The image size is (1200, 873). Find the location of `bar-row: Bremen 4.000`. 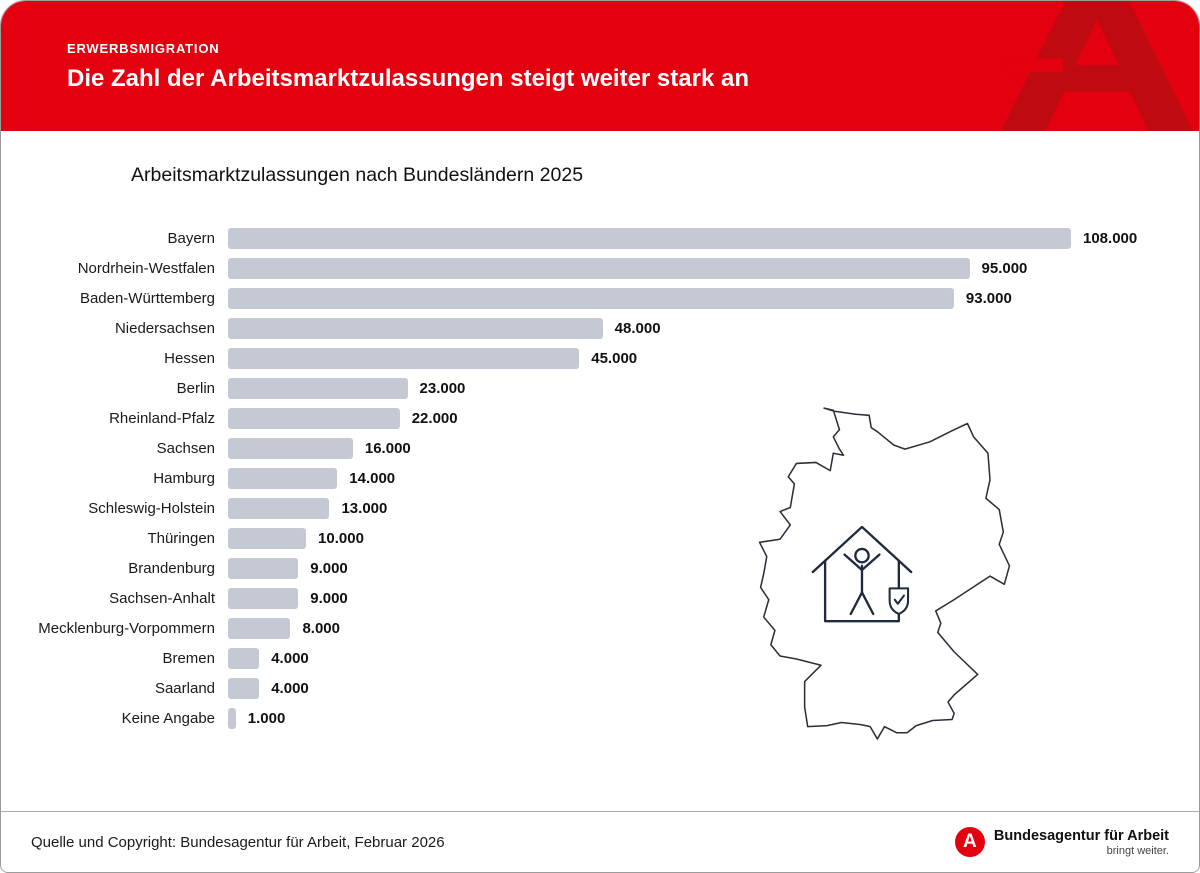

bar-row: Bremen 4.000 is located at coordinates (600, 658).